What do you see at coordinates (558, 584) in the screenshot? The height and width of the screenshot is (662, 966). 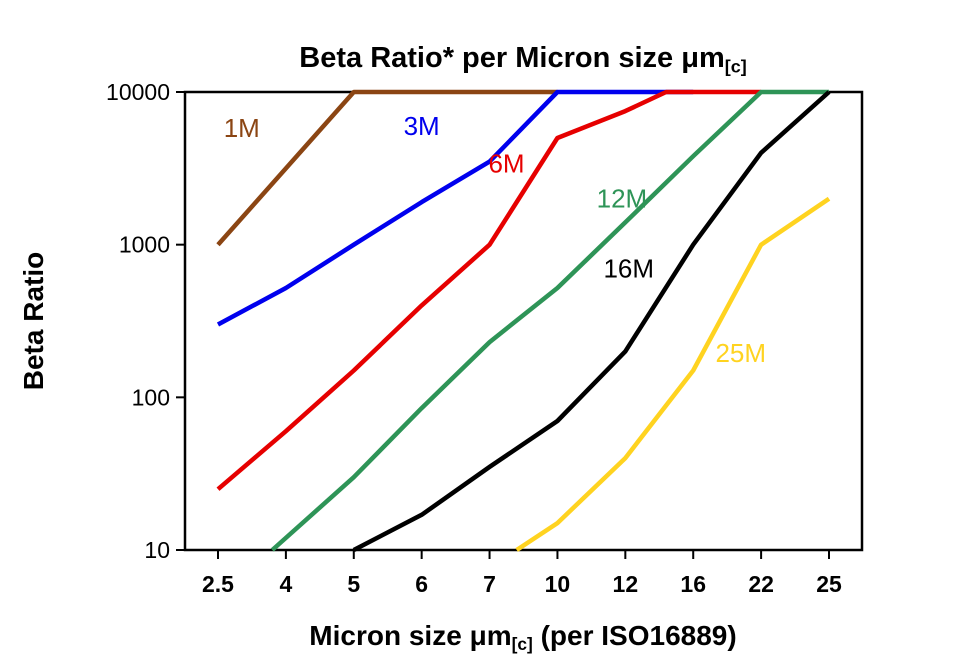 I see `x-tick-label: 10` at bounding box center [558, 584].